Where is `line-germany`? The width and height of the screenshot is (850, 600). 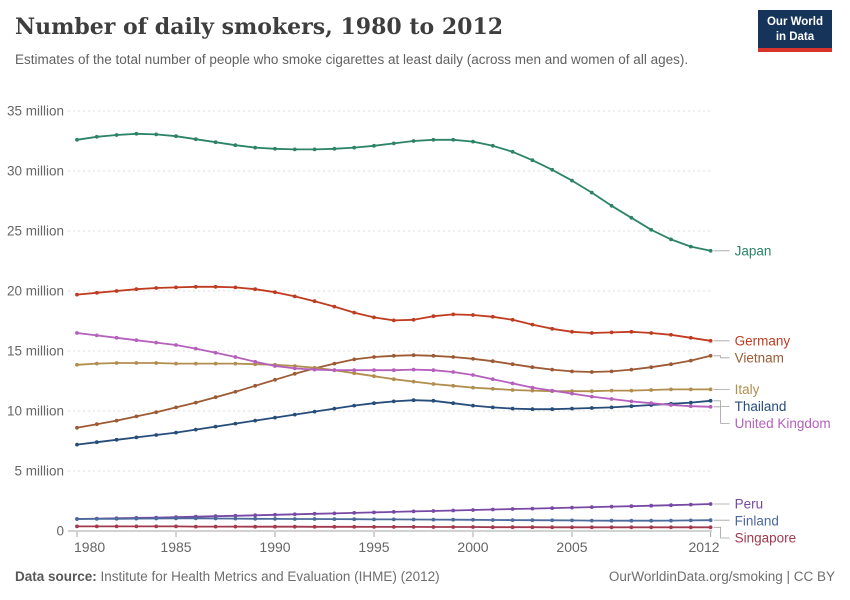 line-germany is located at coordinates (394, 313).